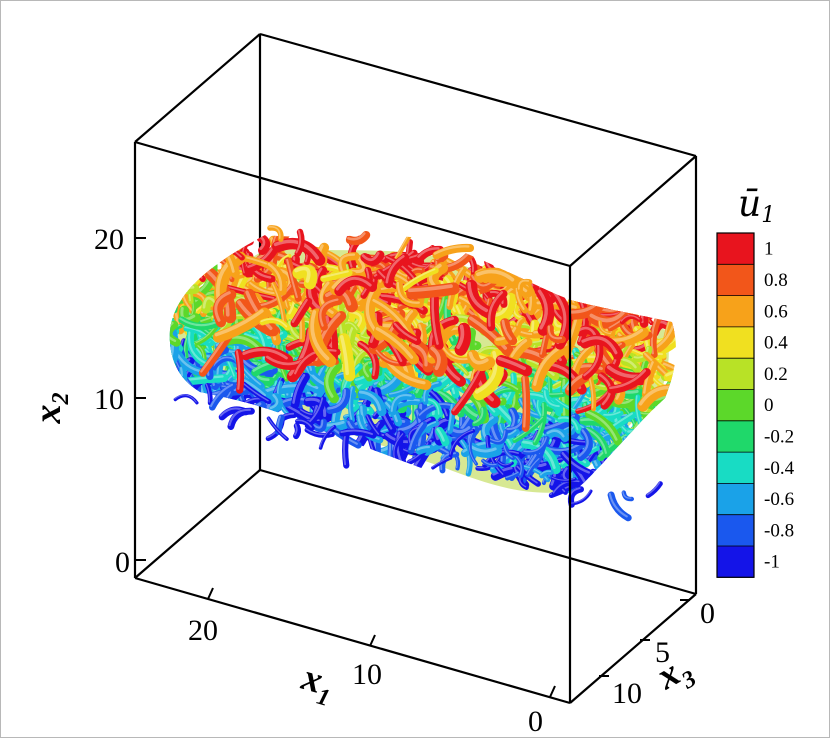  Describe the element at coordinates (50, 409) in the screenshot. I see `x2-axis-title: x2` at that location.